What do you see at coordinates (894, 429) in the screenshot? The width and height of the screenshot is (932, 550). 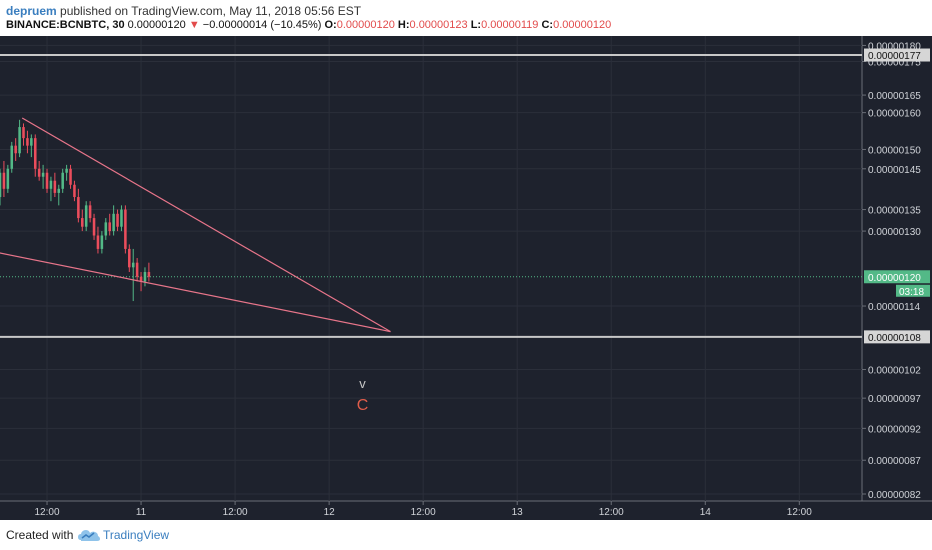 I see `price-label: 0.00000092` at bounding box center [894, 429].